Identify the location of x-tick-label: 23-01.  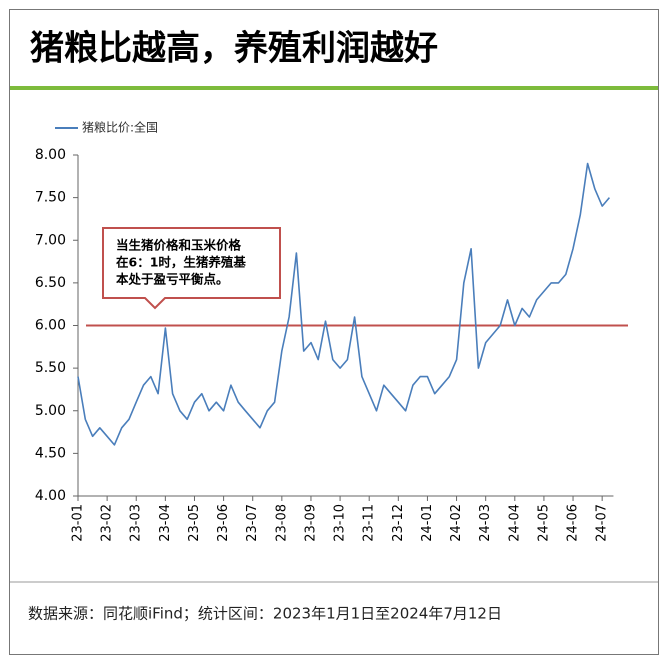
(78, 523).